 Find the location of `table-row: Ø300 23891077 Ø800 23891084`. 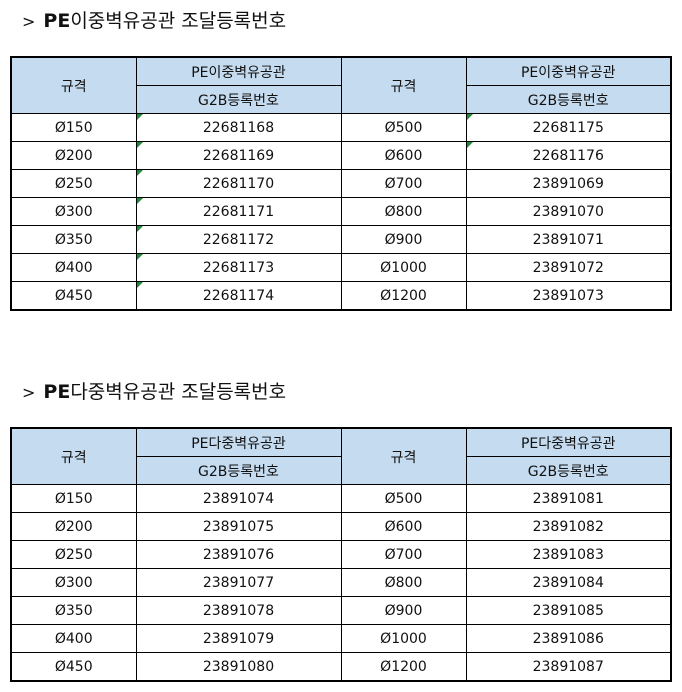

table-row: Ø300 23891077 Ø800 23891084 is located at coordinates (341, 582).